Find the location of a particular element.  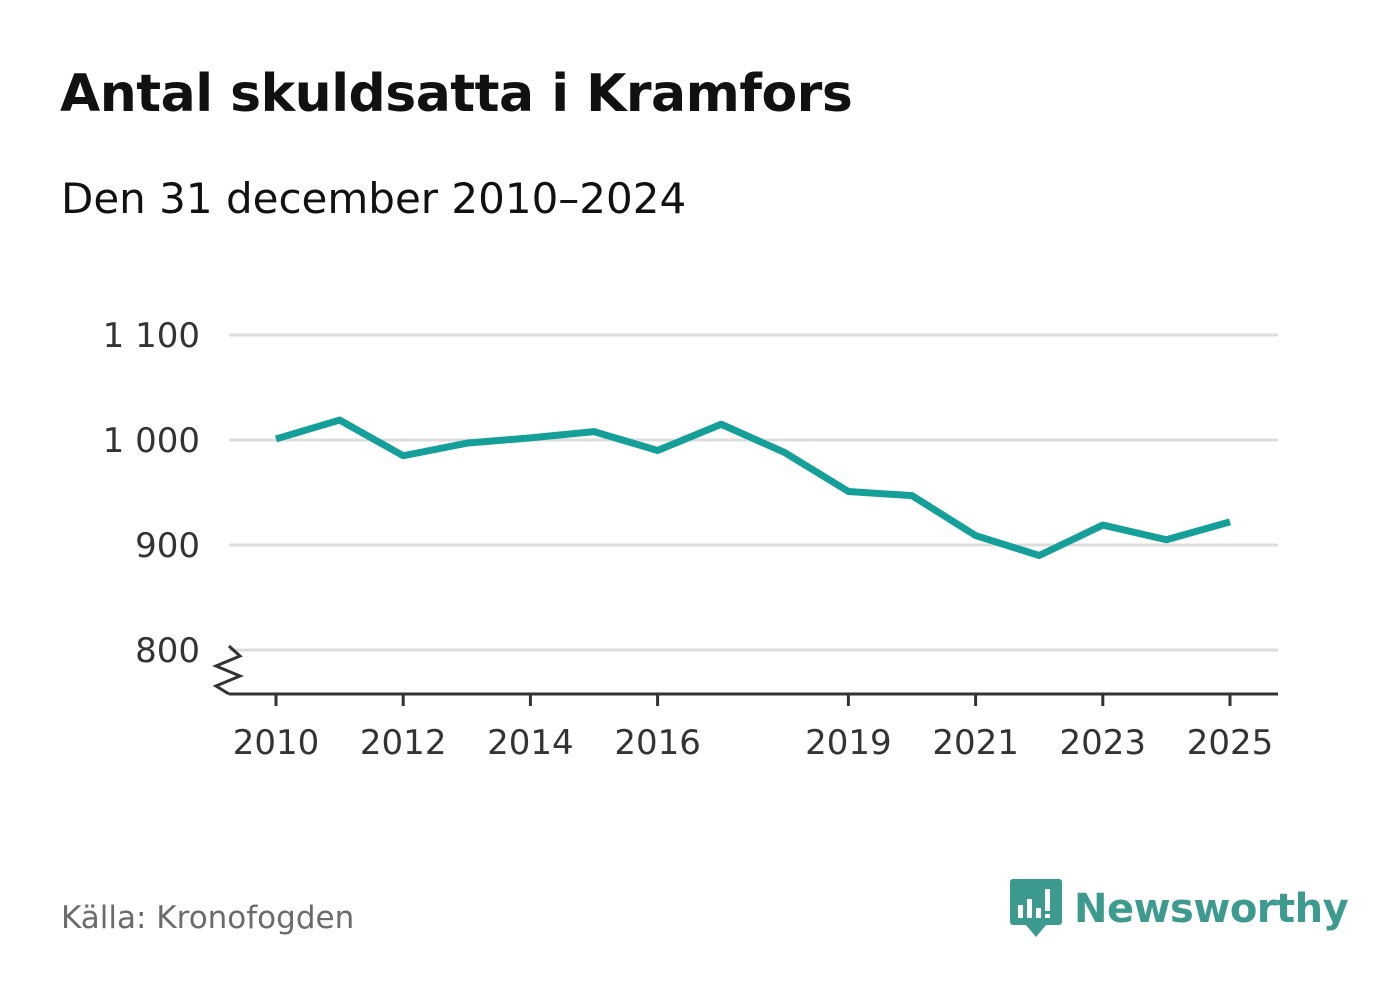

y-tick-label-800: 800 is located at coordinates (167, 651).